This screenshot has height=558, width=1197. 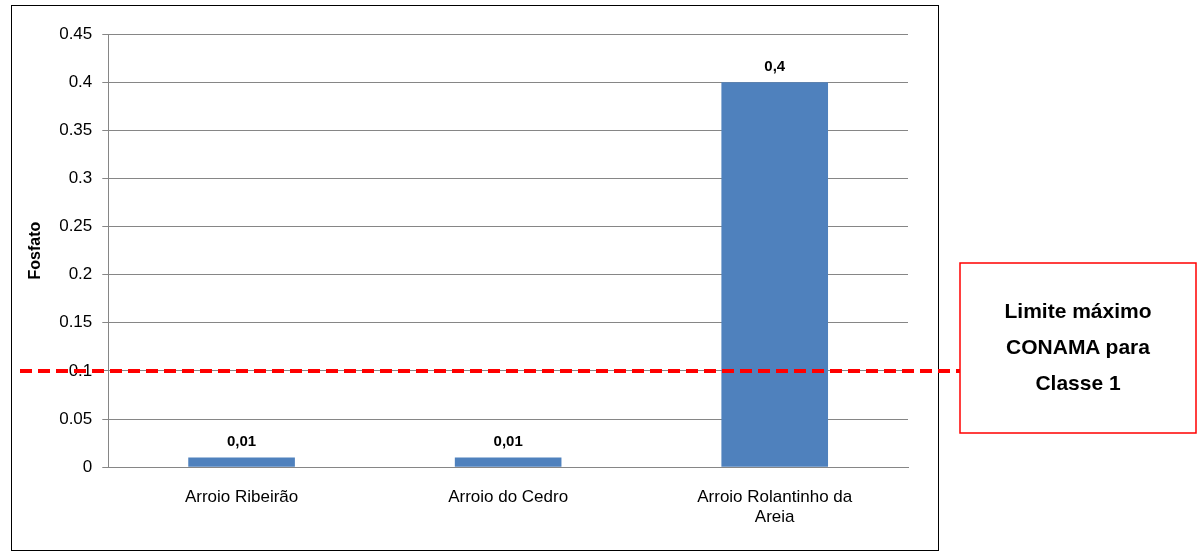 What do you see at coordinates (76, 226) in the screenshot?
I see `y-tick-label: 0.25` at bounding box center [76, 226].